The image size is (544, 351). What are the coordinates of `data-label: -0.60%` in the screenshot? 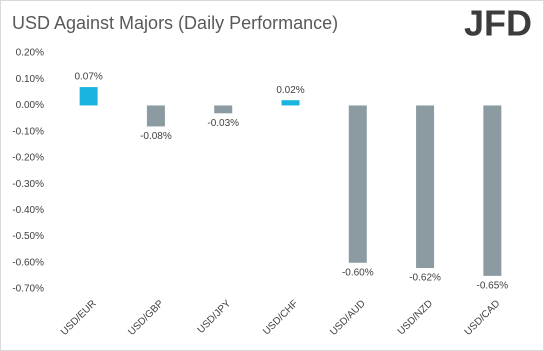 It's located at (358, 272).